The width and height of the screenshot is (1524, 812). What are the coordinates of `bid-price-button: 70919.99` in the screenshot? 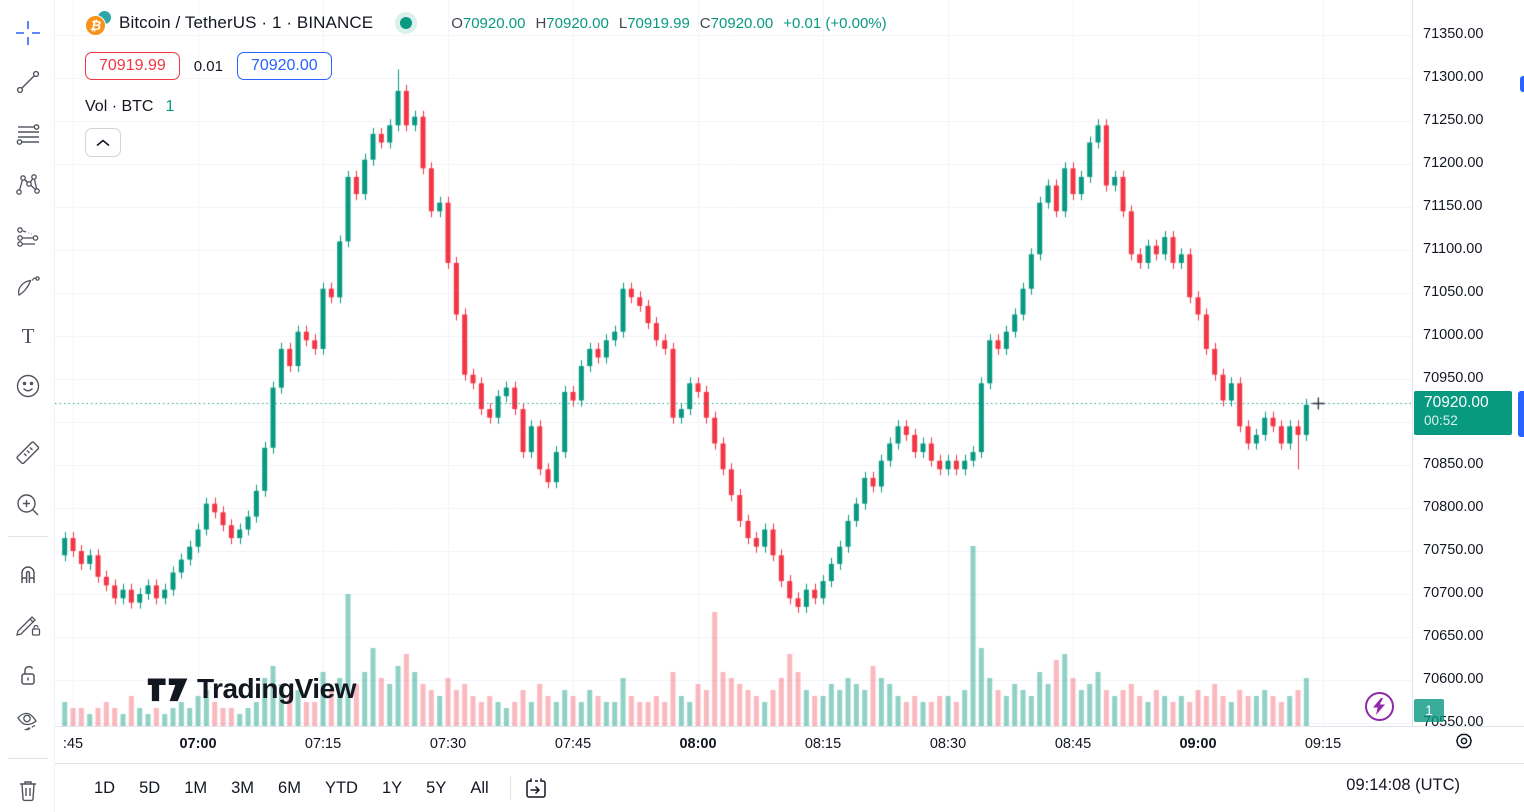 It's located at (132, 66).